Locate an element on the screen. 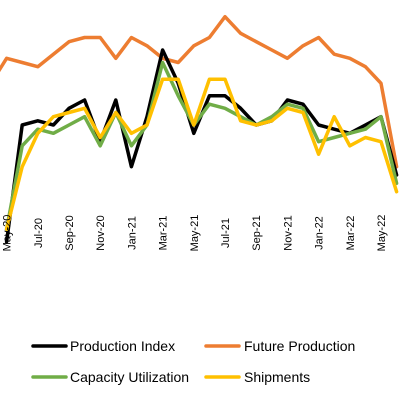  x-tick-label: Jan-21 is located at coordinates (132, 233).